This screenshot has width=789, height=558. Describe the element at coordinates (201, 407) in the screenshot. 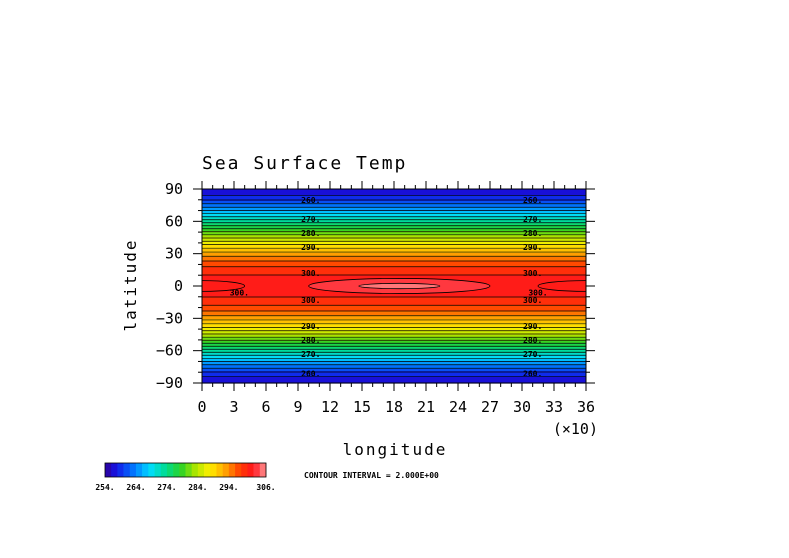

I see `x-tick-label: 0` at that location.